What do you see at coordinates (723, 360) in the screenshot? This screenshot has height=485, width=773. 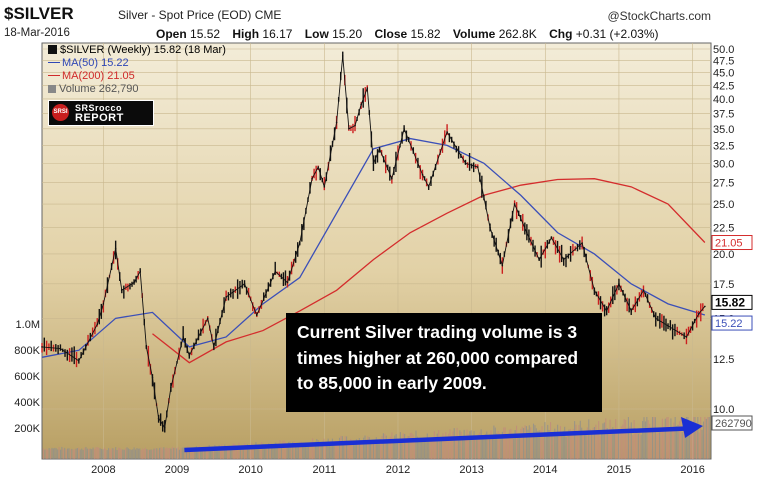 I see `price-tick-label: 12.5` at bounding box center [723, 360].